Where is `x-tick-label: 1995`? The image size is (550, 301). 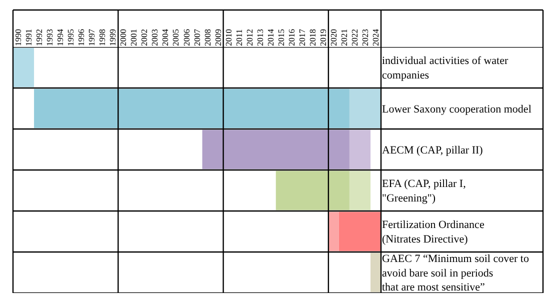
x-tick-label: 1995 is located at coordinates (71, 37).